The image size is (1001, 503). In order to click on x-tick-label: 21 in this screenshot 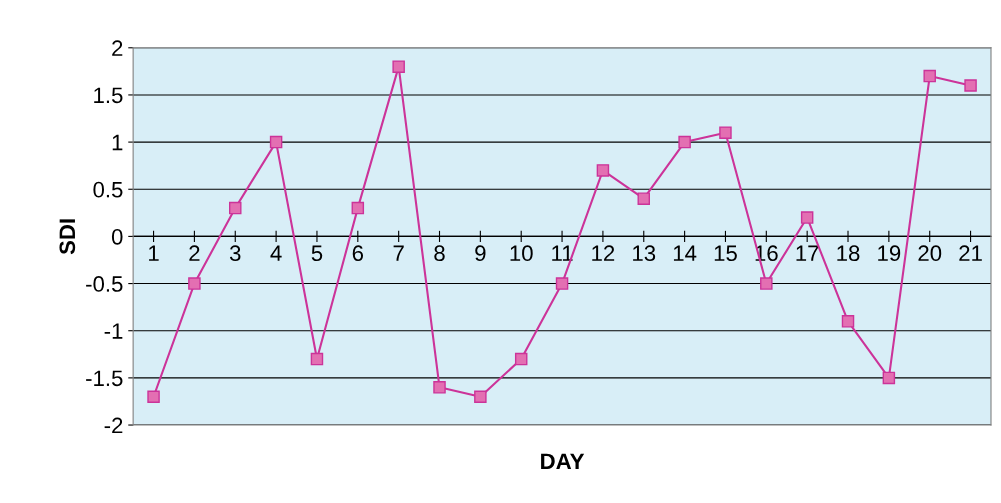, I will do `click(970, 253)`.